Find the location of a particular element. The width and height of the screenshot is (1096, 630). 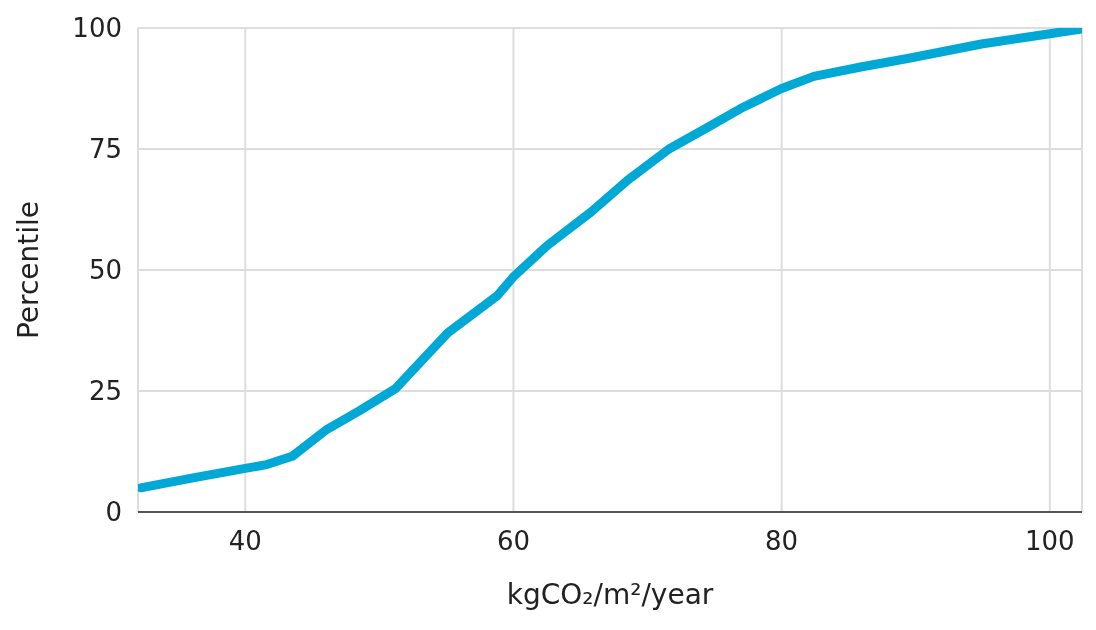

x-axis-title: kgCO₂/m²/year is located at coordinates (610, 594).